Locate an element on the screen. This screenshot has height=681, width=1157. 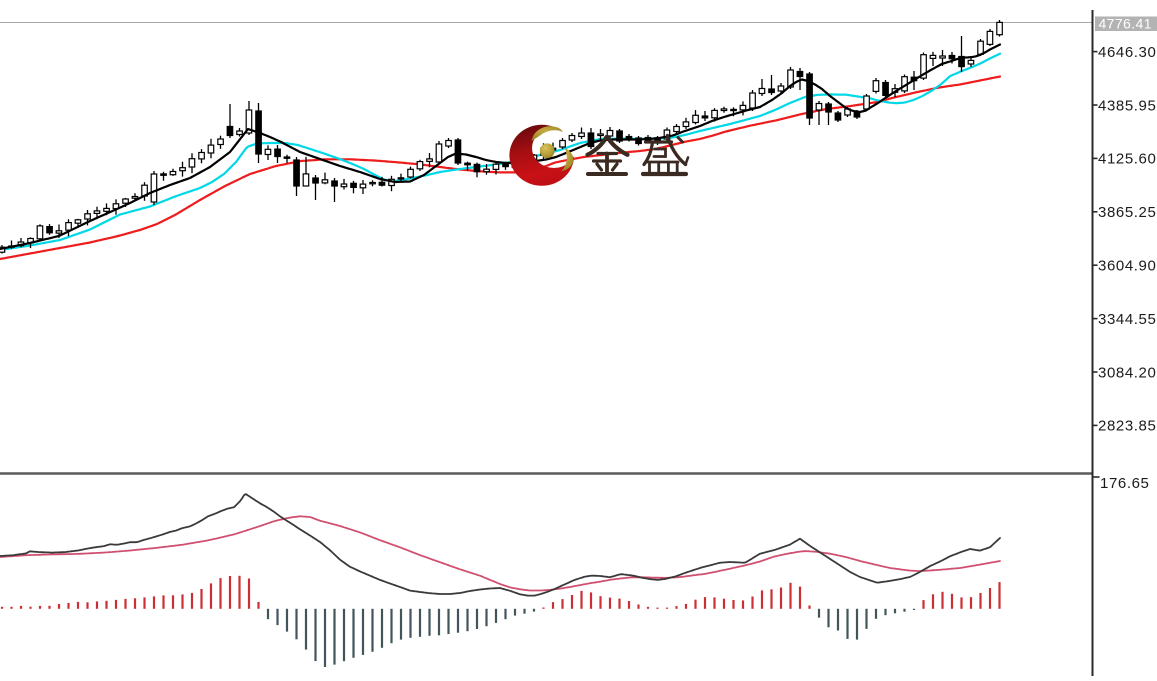
svg-text: 4776.41 is located at coordinates (1125, 24).